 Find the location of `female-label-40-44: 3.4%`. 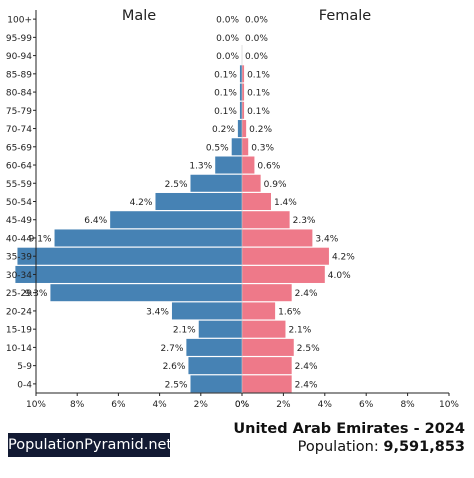

female-label-40-44: 3.4% is located at coordinates (326, 239).